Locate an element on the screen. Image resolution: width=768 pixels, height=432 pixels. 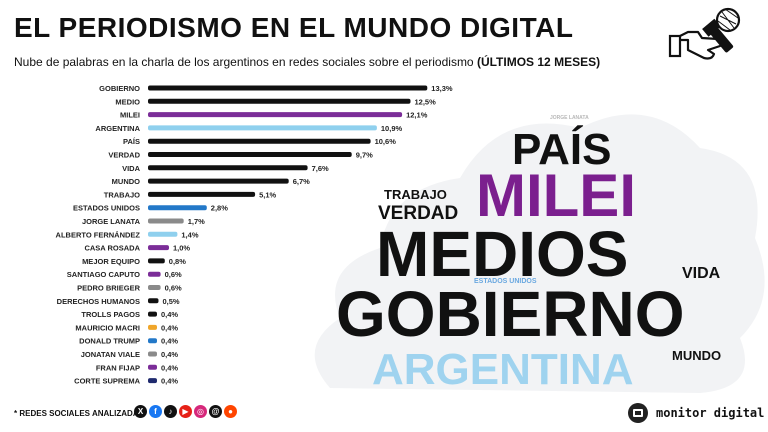
bar-fran-fijap is located at coordinates (152, 367).